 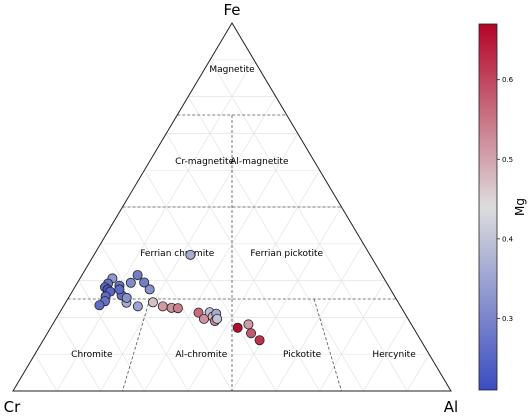 I want to click on field-label-ferrian-chromite: Ferrian chromite, so click(x=177, y=254).